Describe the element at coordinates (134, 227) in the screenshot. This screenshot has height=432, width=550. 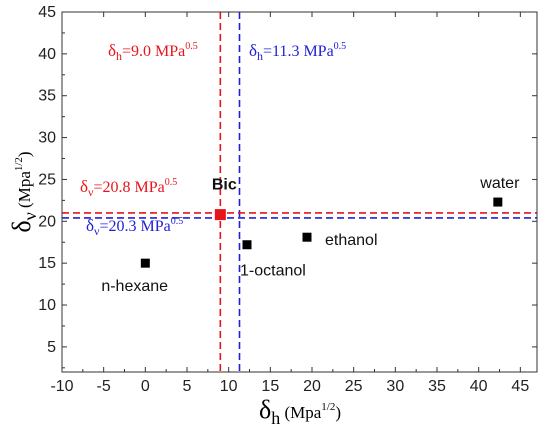
I see `reference-line-label: δν=20.3 MPa0.5` at that location.